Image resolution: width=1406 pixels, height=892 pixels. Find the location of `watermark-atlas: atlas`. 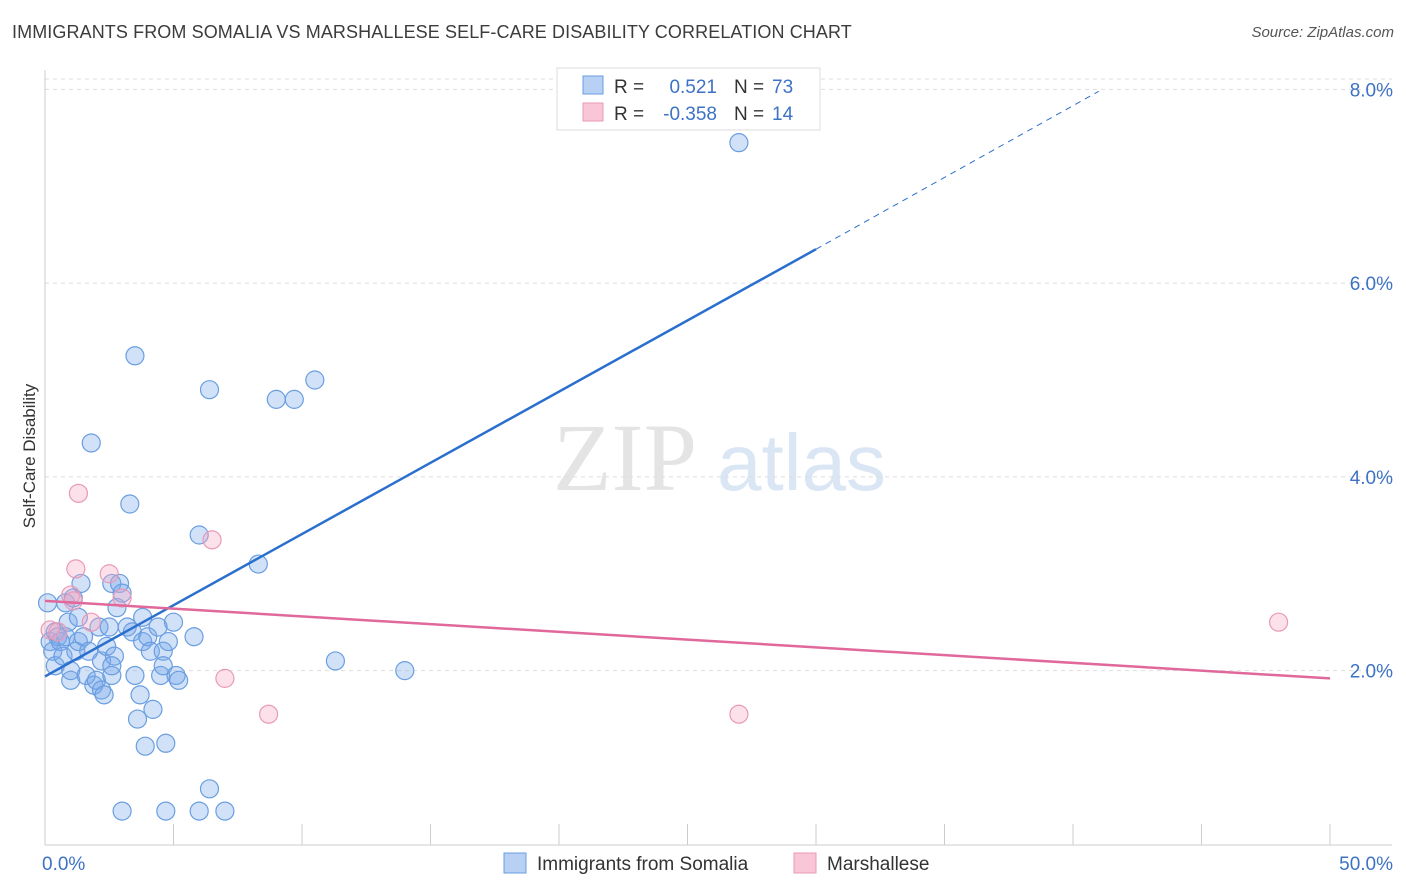

watermark-atlas: atlas is located at coordinates (801, 462).